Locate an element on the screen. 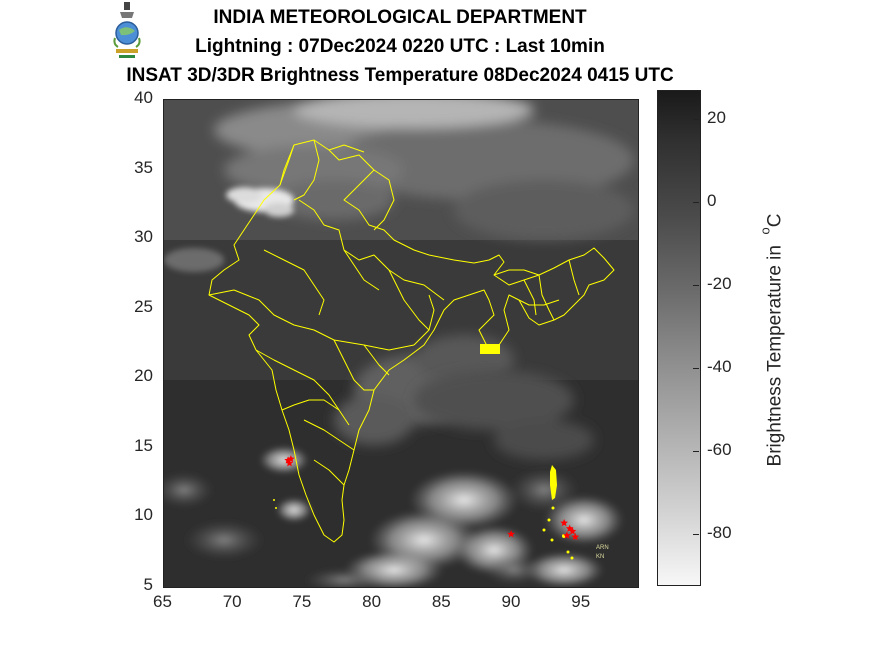 The image size is (875, 656). cloud-band-north is located at coordinates (424, 170).